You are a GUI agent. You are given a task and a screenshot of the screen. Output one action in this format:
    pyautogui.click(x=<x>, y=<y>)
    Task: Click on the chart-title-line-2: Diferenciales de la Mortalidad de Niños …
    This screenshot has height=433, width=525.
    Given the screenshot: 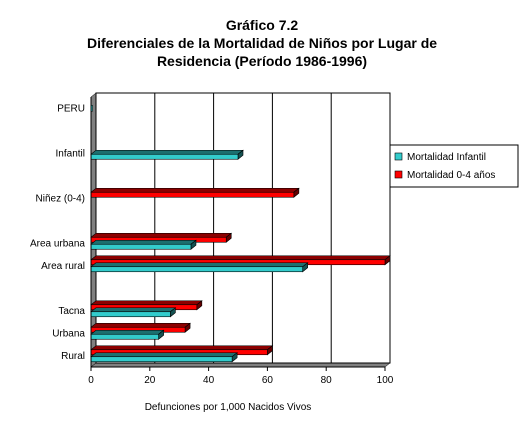 What is the action you would take?
    pyautogui.click(x=262, y=43)
    